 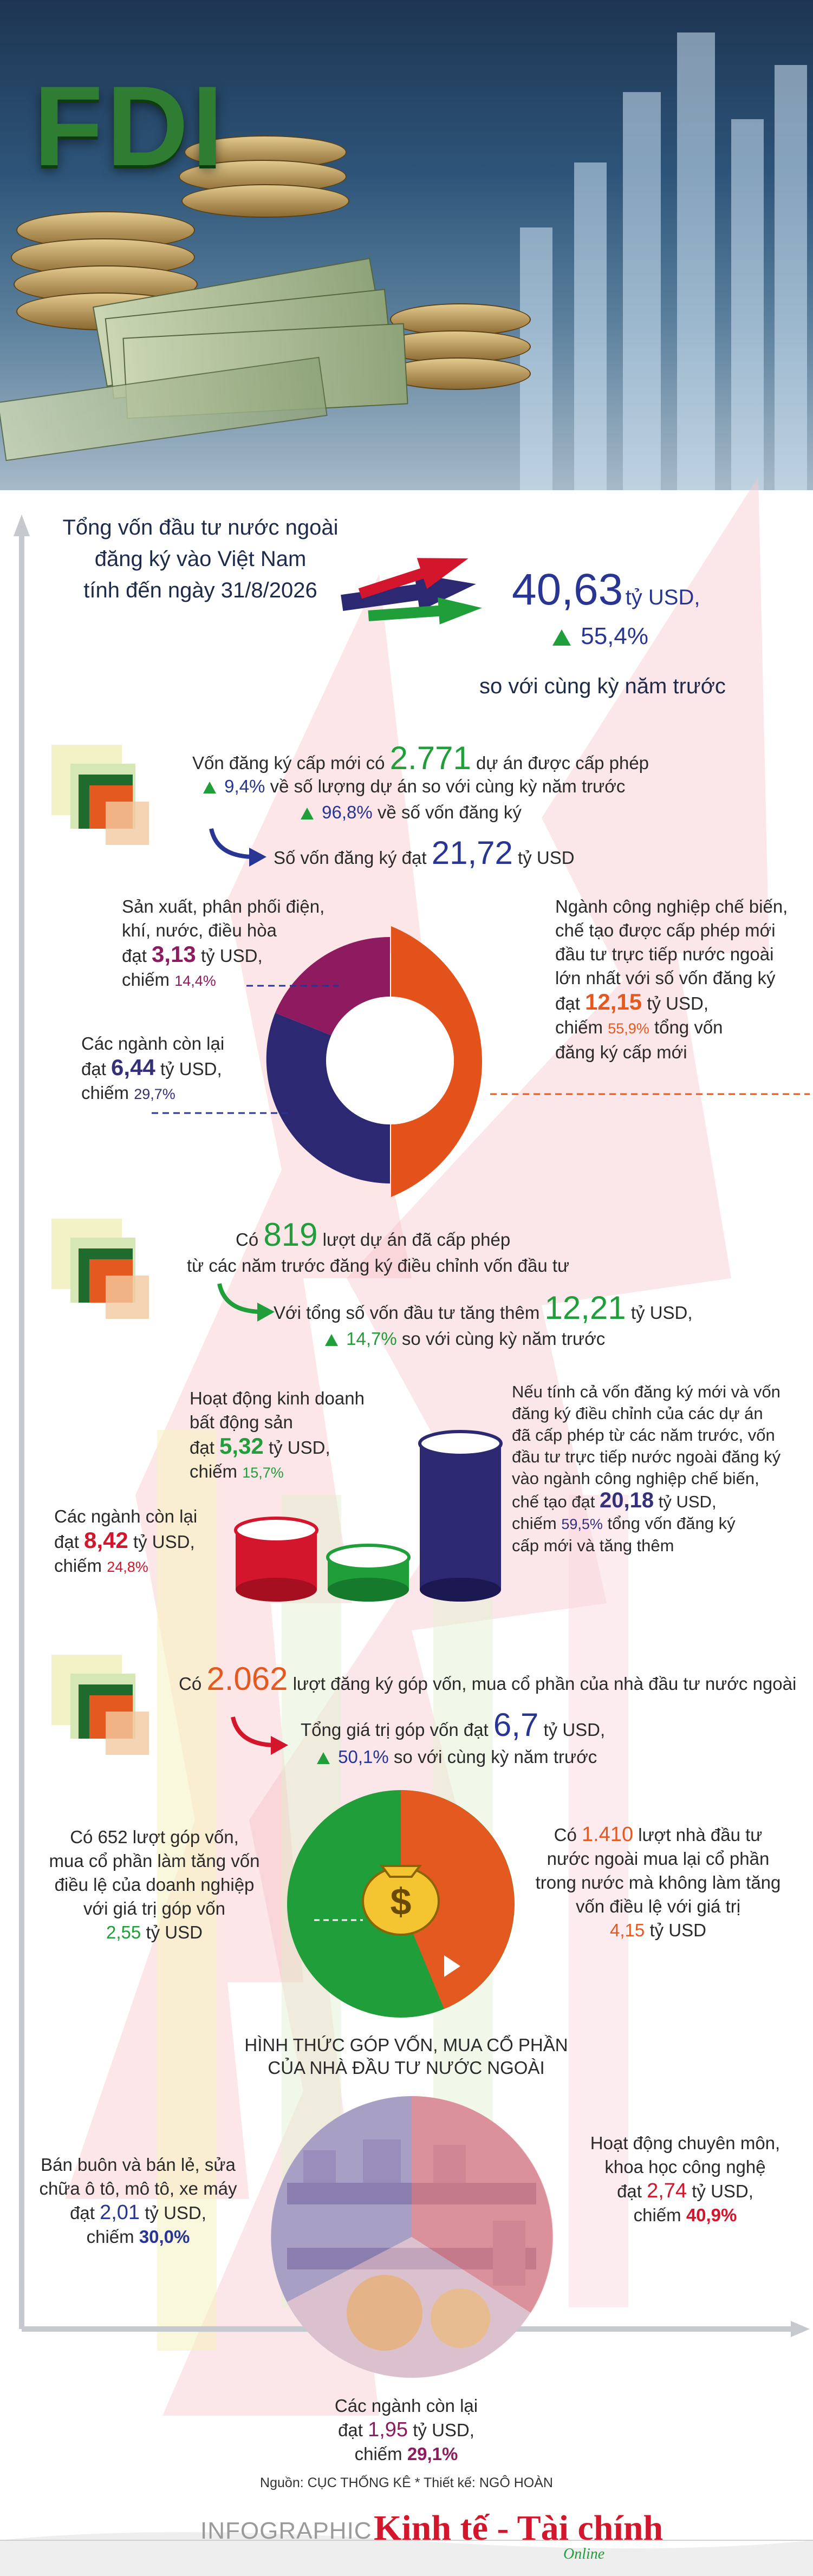 I want to click on retail-line-1: Bán buôn và bán lẻ, sửa, so click(x=138, y=2165).